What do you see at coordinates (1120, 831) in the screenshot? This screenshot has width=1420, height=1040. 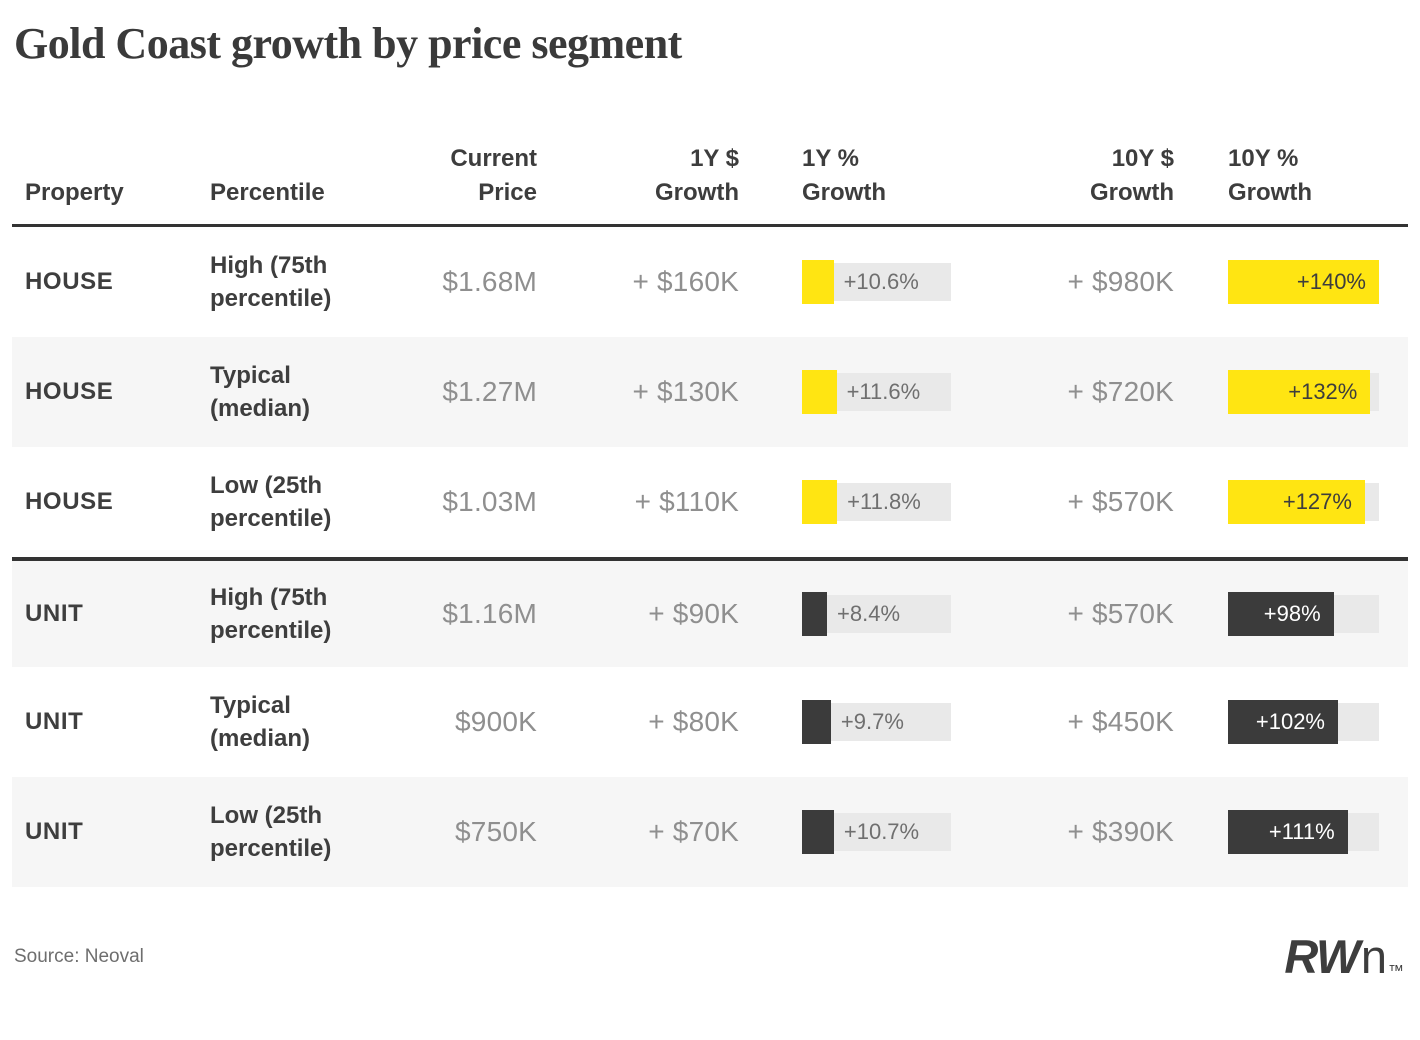 I see `growth-10y-dollar-cell: + $390K` at bounding box center [1120, 831].